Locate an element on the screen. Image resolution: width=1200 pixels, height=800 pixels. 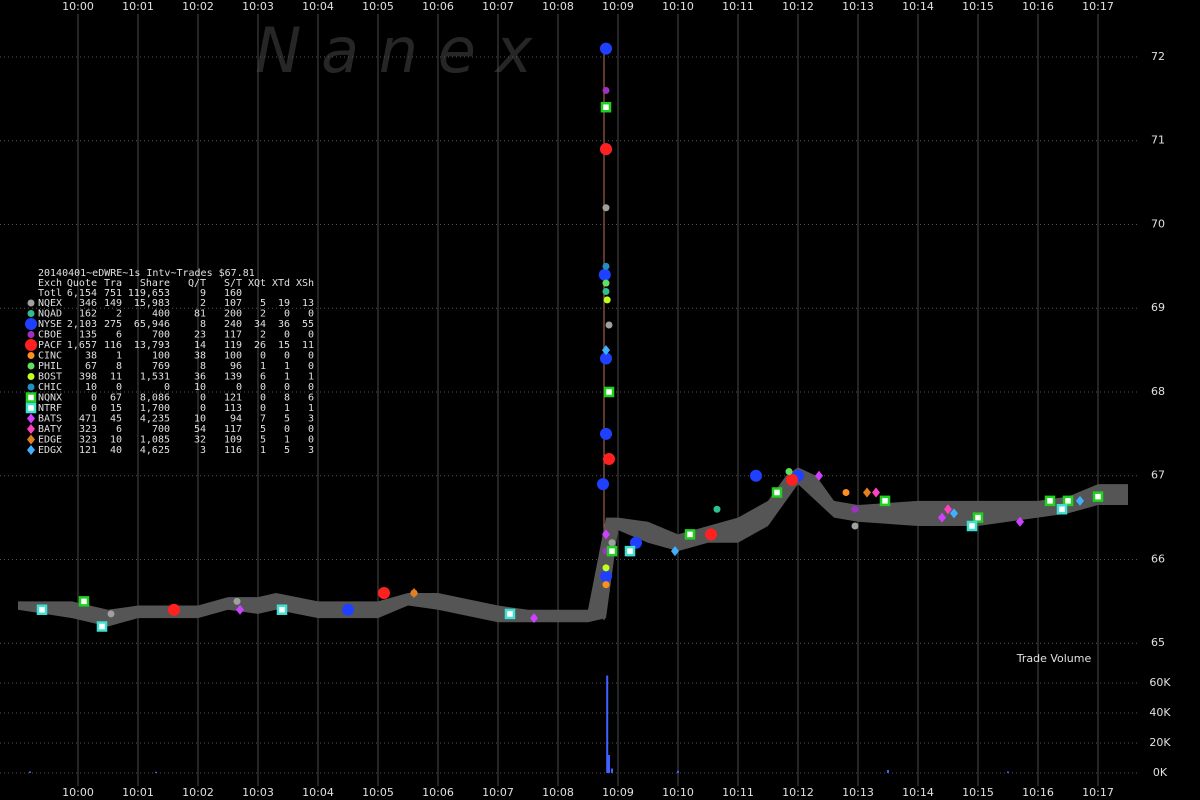
x-tick-label: 10:05 is located at coordinates (378, 792).